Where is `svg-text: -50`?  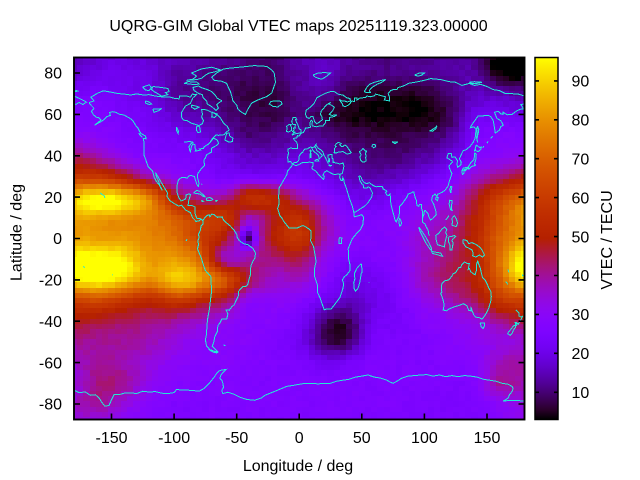
svg-text: -50 is located at coordinates (236, 438).